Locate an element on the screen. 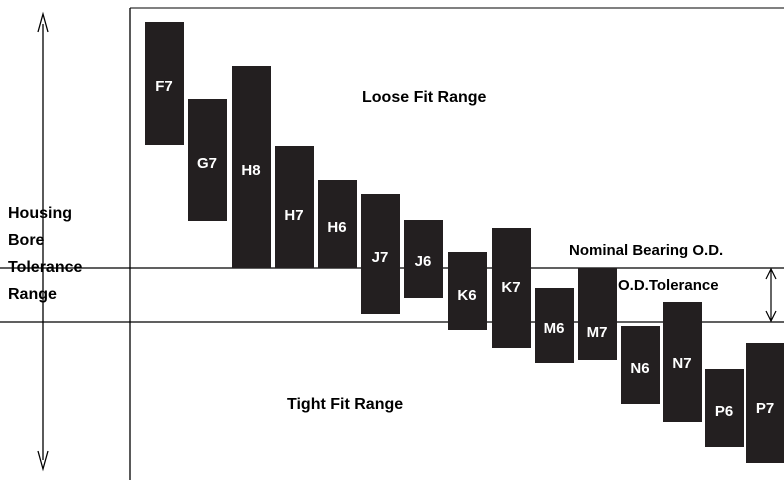  tolerance-zone-m7: M7 is located at coordinates (597, 314).